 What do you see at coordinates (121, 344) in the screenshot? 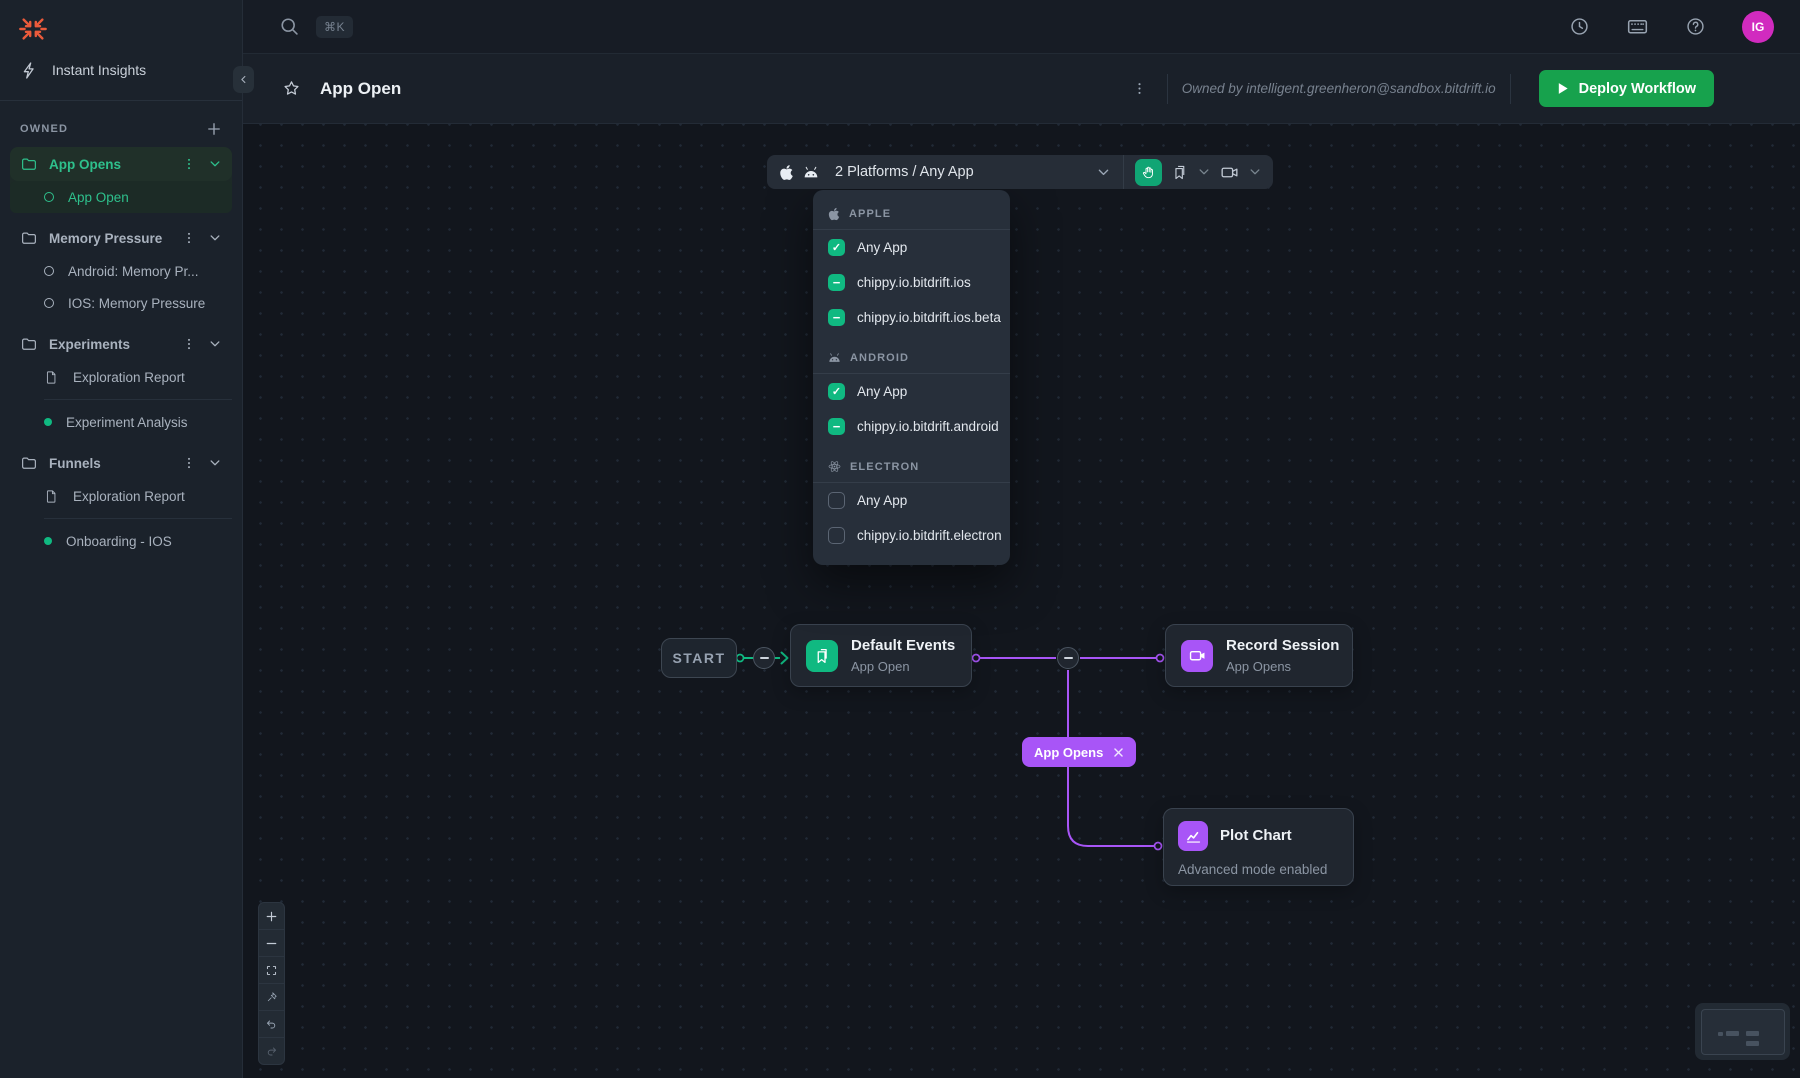
I see `sidebar-folder-experiments: Experiments` at bounding box center [121, 344].